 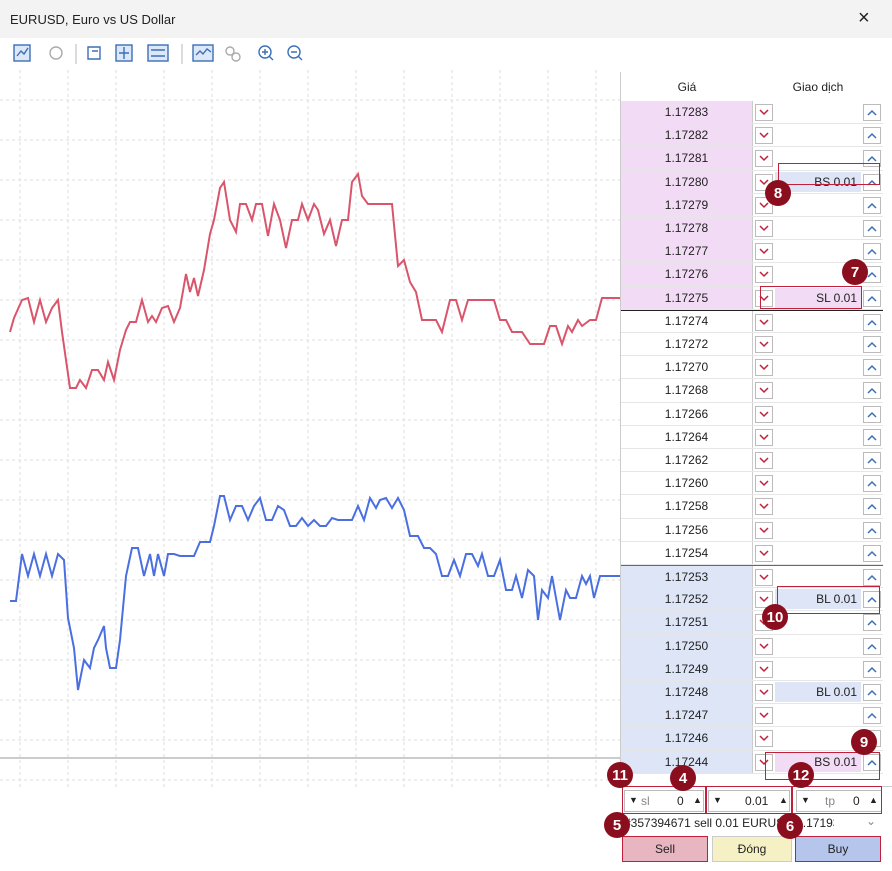 I want to click on sl-label: sl, so click(x=645, y=801).